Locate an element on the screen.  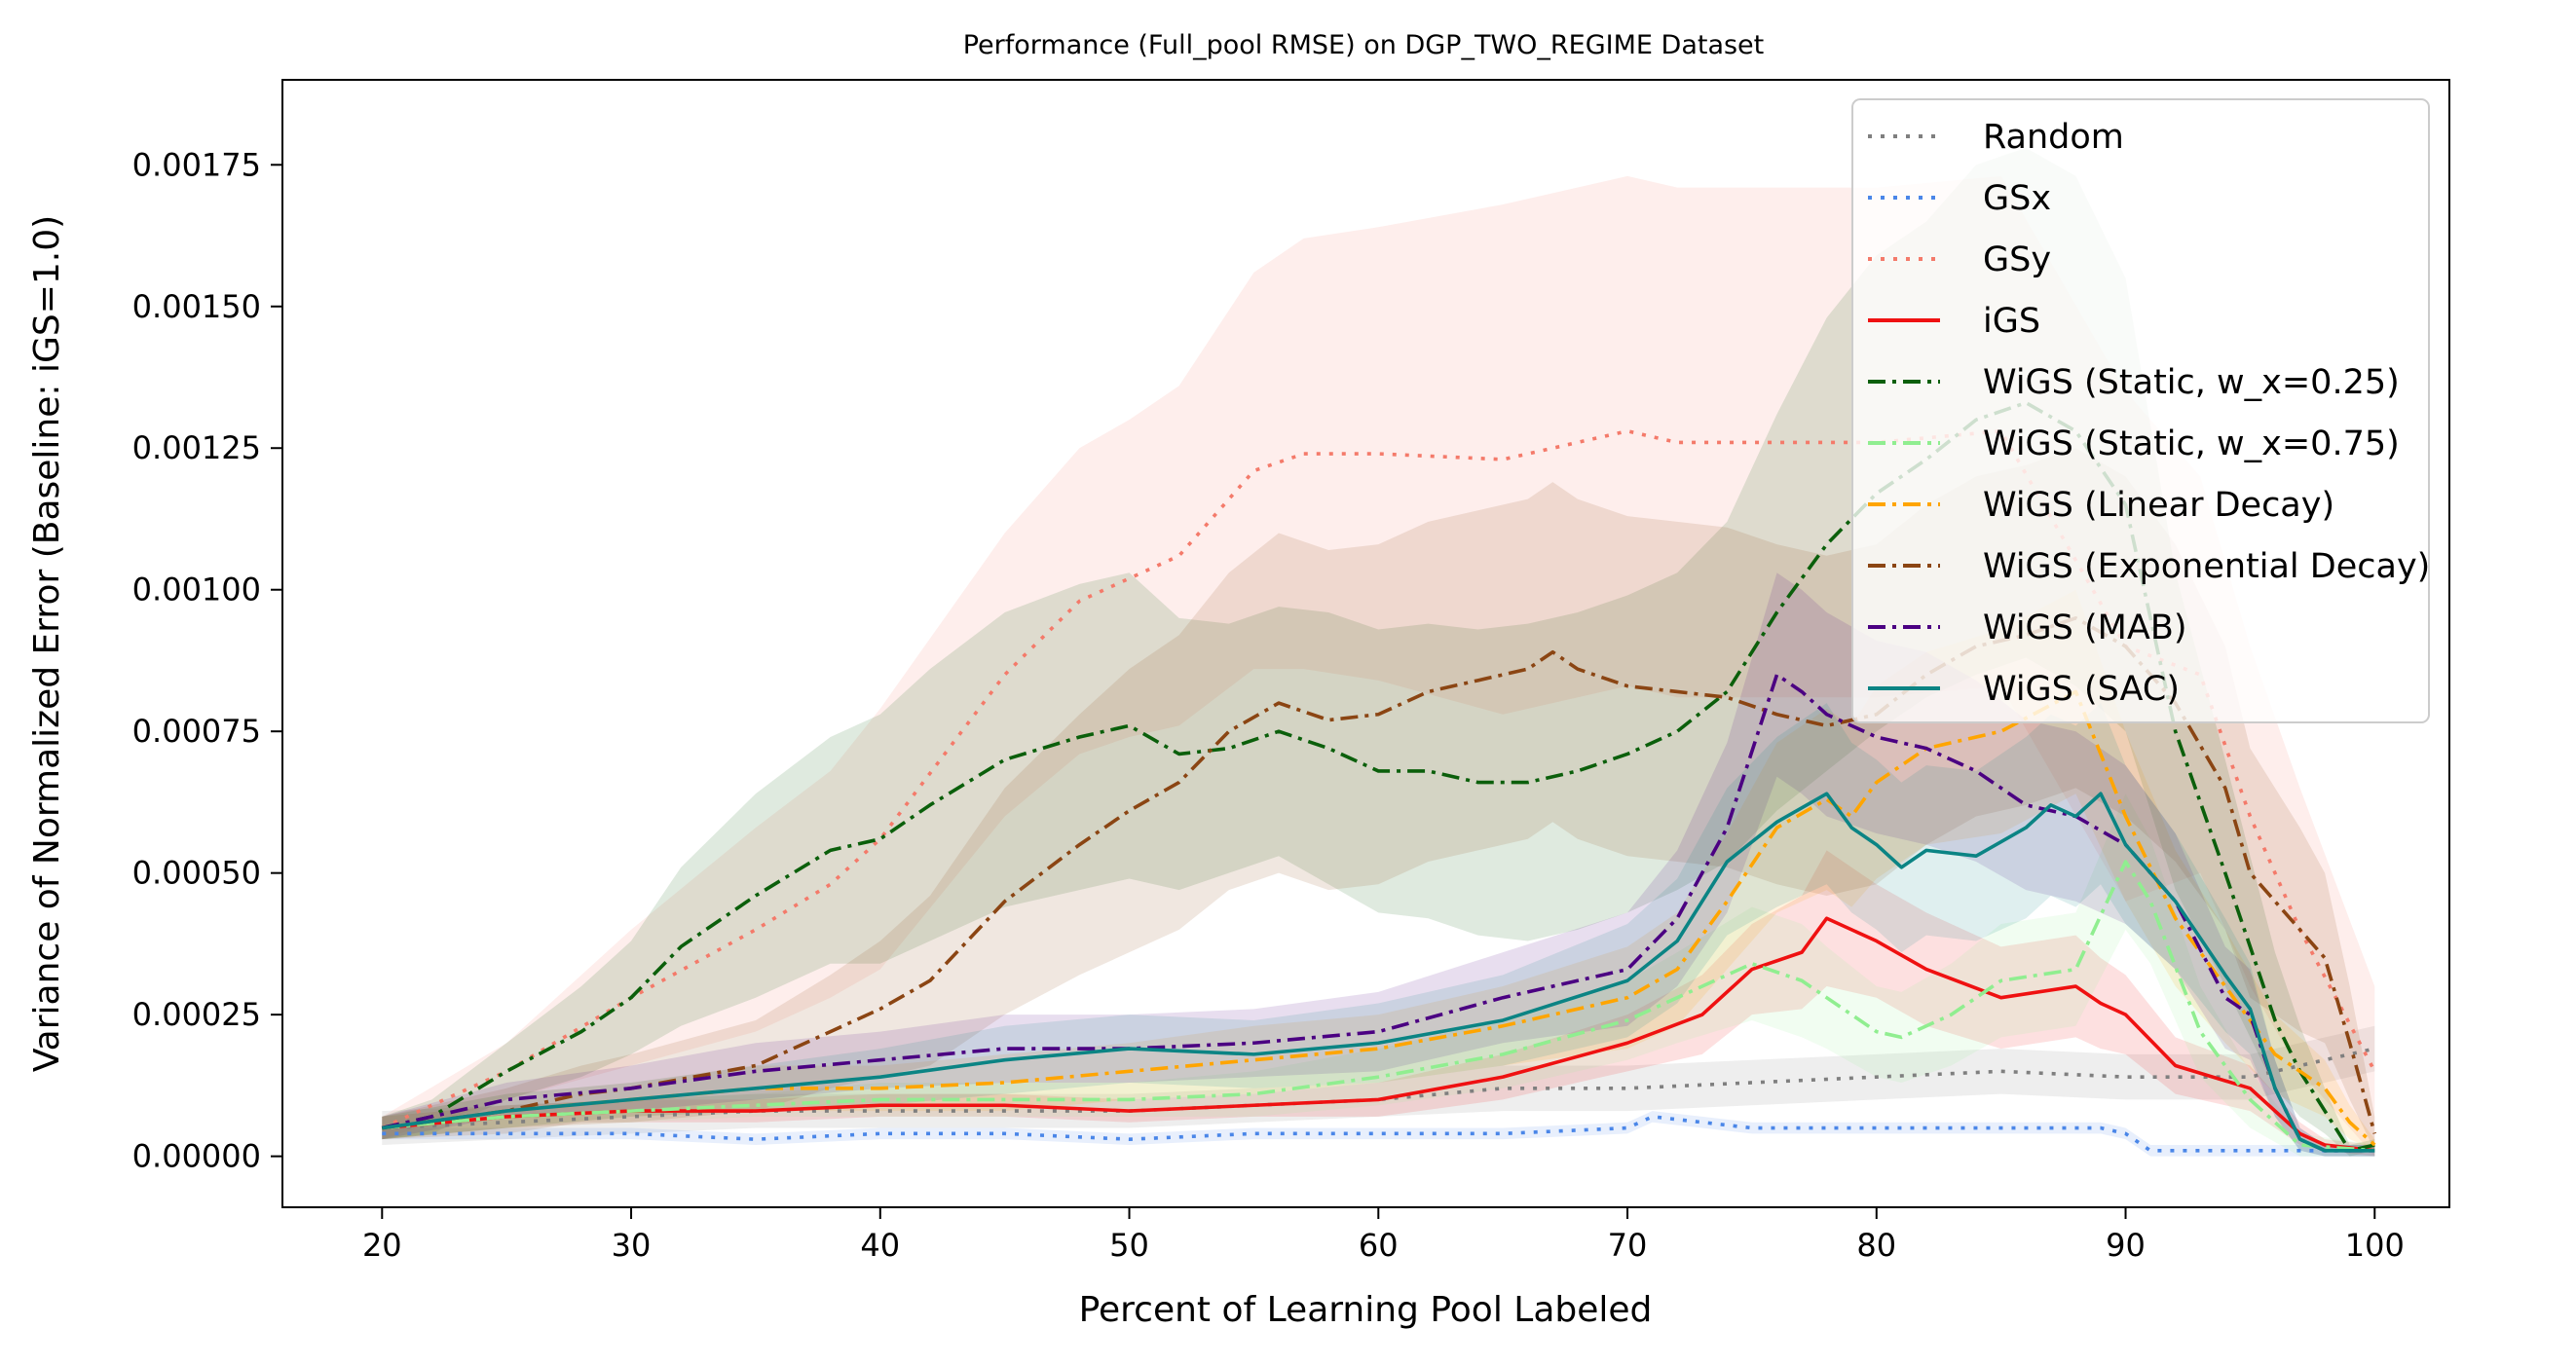
legend-label-wigs-mab: WiGS (MAB) is located at coordinates (2085, 628).